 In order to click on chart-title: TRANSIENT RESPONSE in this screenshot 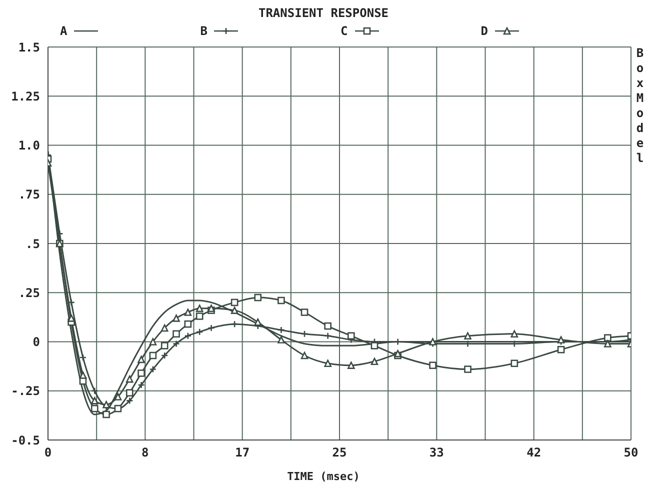, I will do `click(323, 13)`.